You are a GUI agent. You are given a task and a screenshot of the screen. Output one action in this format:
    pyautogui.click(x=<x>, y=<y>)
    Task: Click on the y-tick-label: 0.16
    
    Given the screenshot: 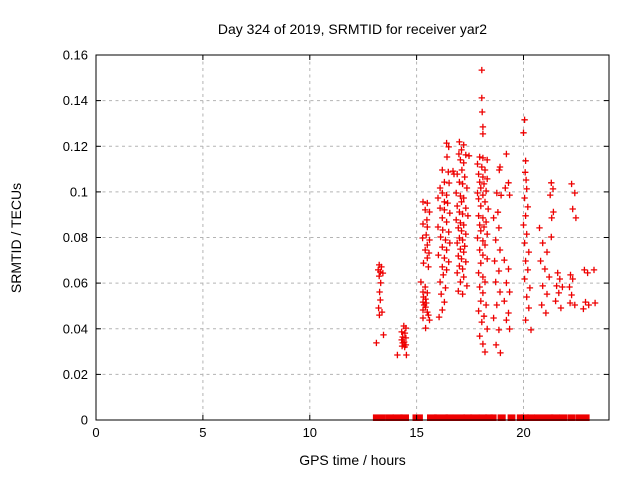 What is the action you would take?
    pyautogui.click(x=75, y=55)
    